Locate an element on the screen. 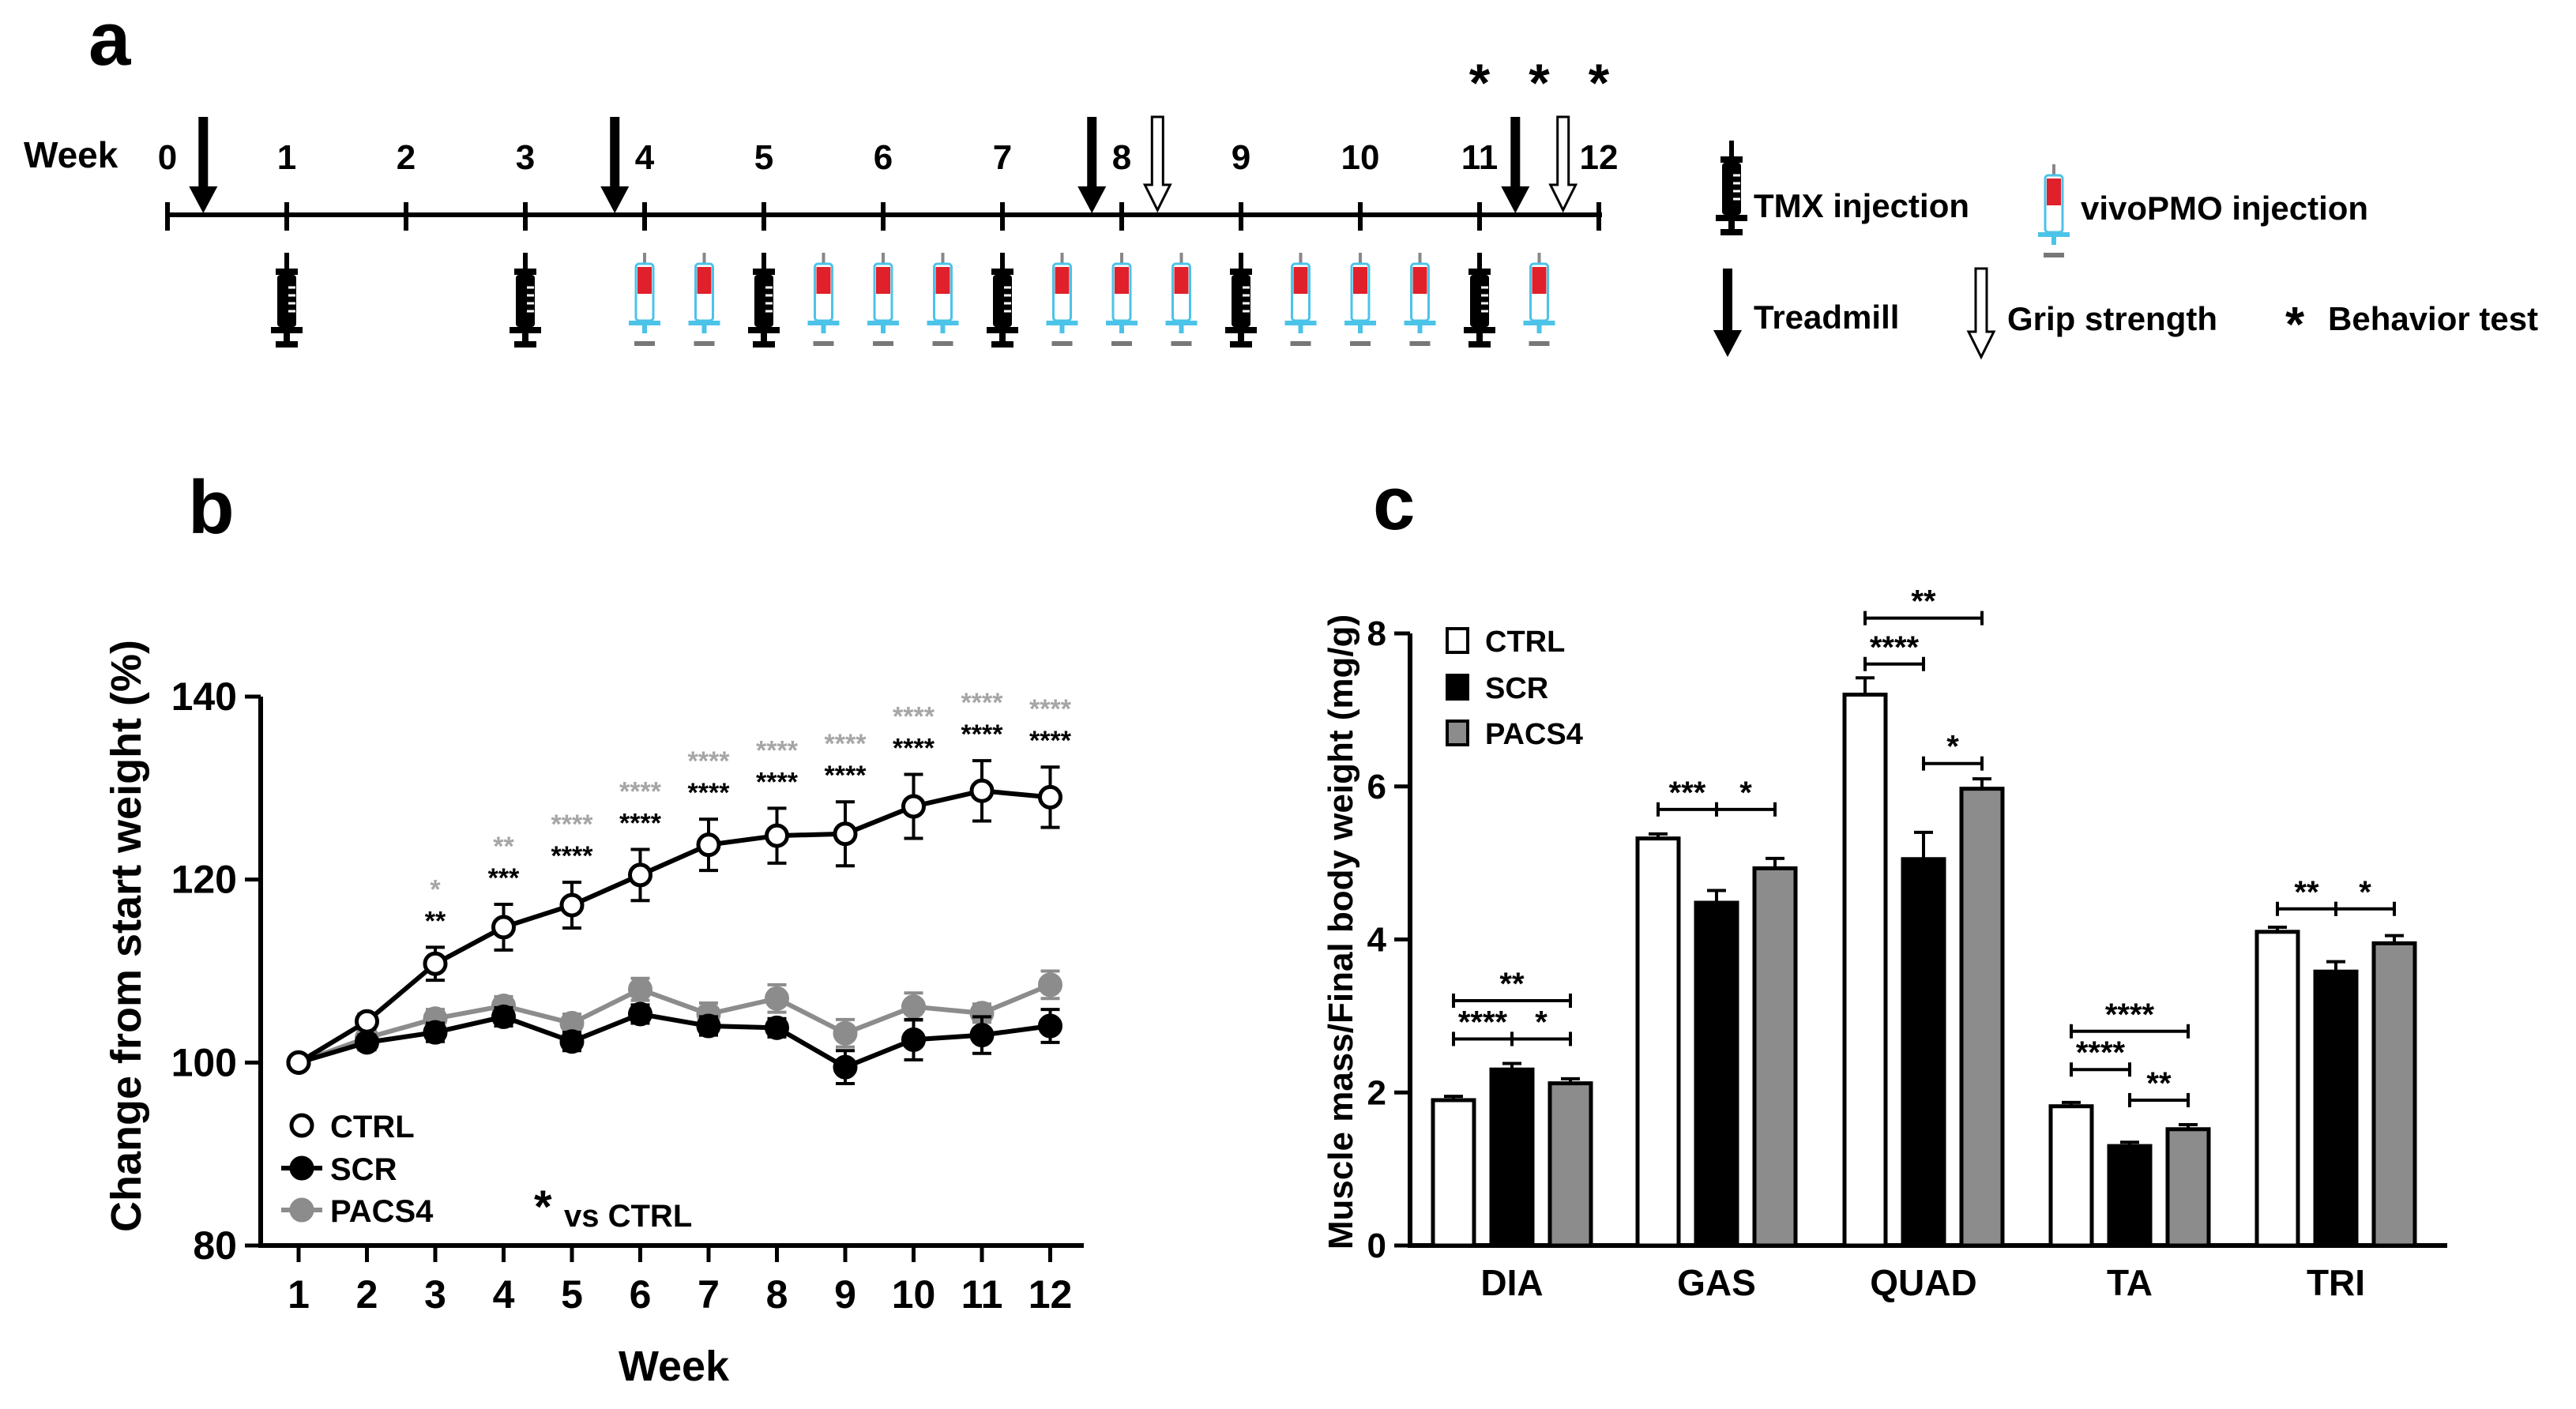 Image resolution: width=2576 pixels, height=1409 pixels. panel-label-b: b is located at coordinates (211, 507).